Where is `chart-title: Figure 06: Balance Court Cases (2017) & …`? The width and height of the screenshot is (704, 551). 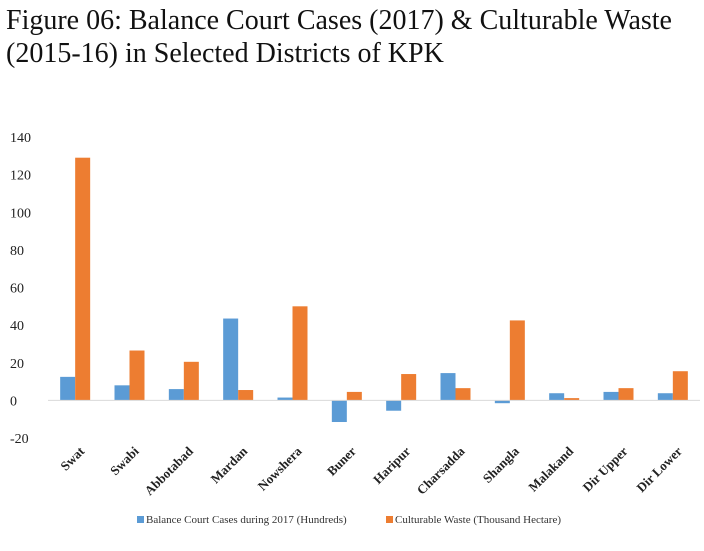
chart-title: Figure 06: Balance Court Cases (2017) & … is located at coordinates (339, 37).